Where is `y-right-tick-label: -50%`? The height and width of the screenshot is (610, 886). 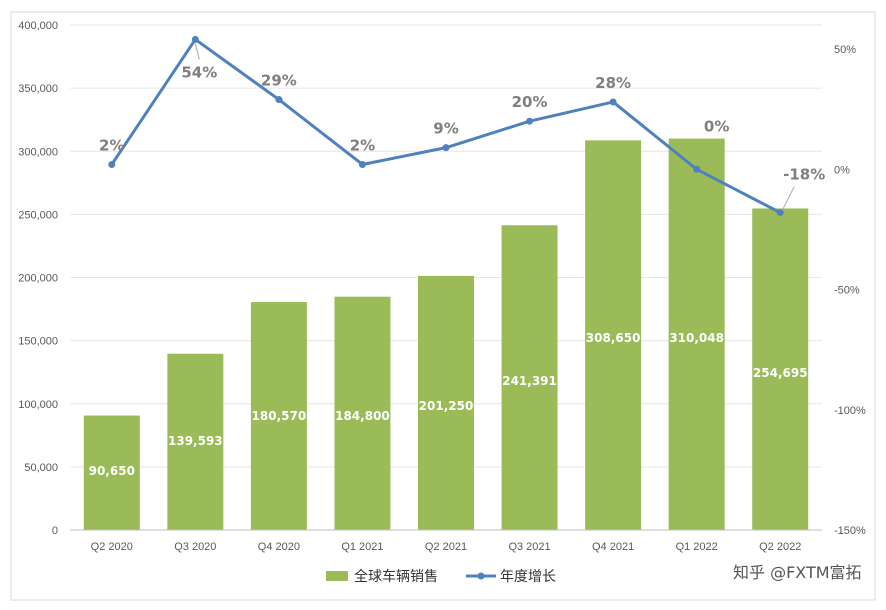 y-right-tick-label: -50% is located at coordinates (847, 291).